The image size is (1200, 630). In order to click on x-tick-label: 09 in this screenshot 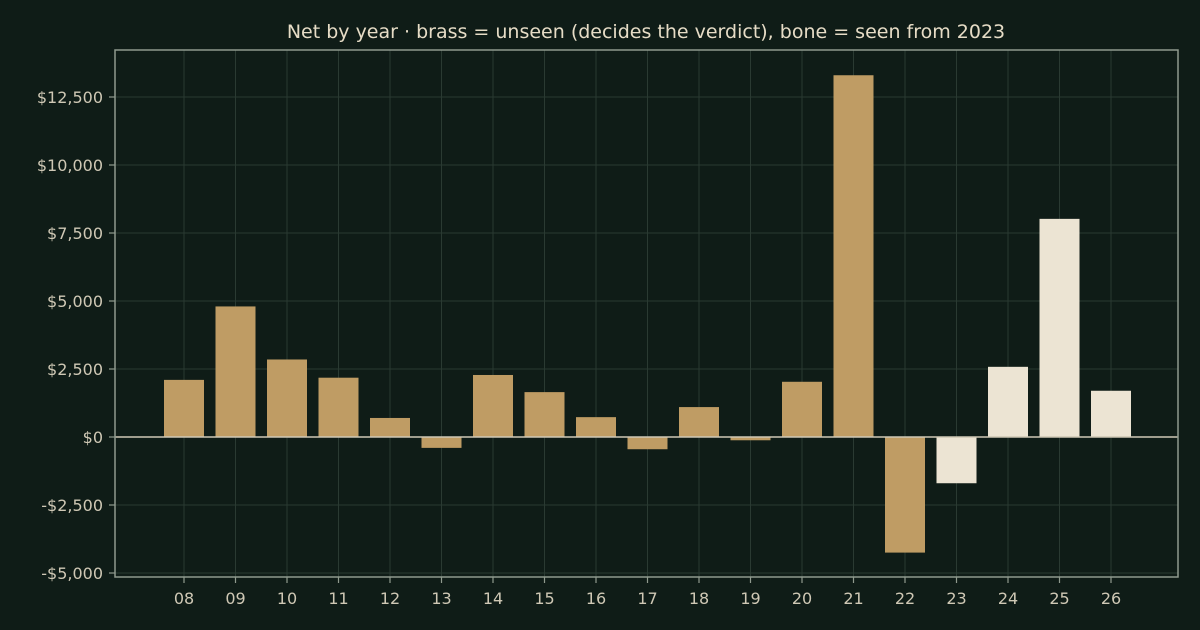, I will do `click(235, 598)`.